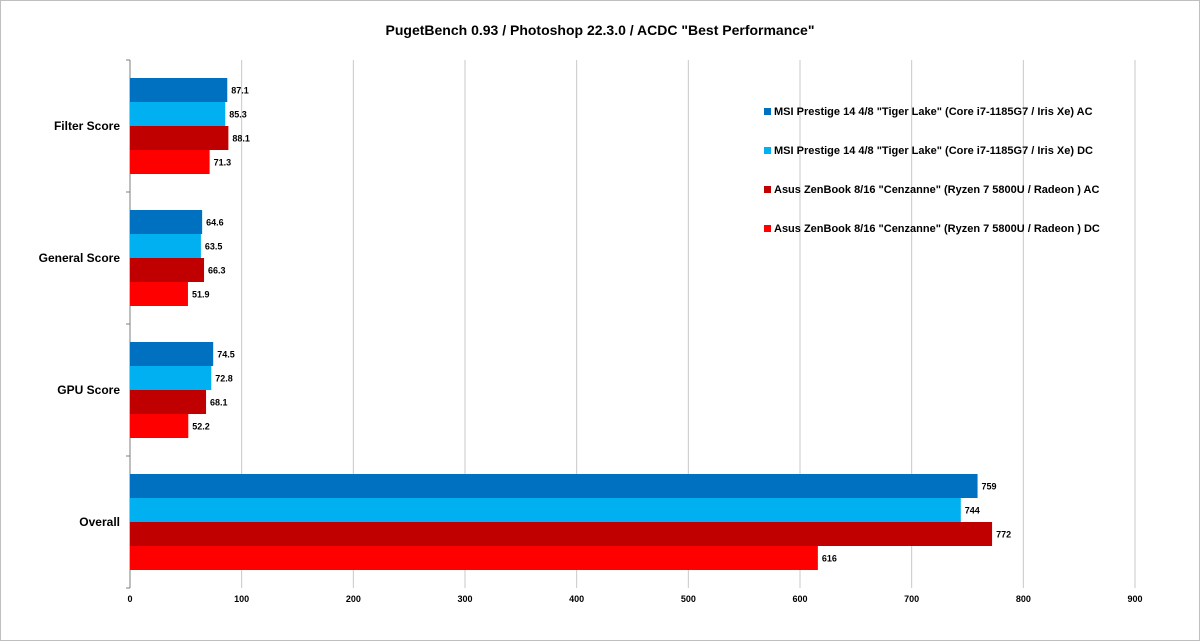 The width and height of the screenshot is (1200, 641). What do you see at coordinates (217, 271) in the screenshot?
I see `data-label: 66.3` at bounding box center [217, 271].